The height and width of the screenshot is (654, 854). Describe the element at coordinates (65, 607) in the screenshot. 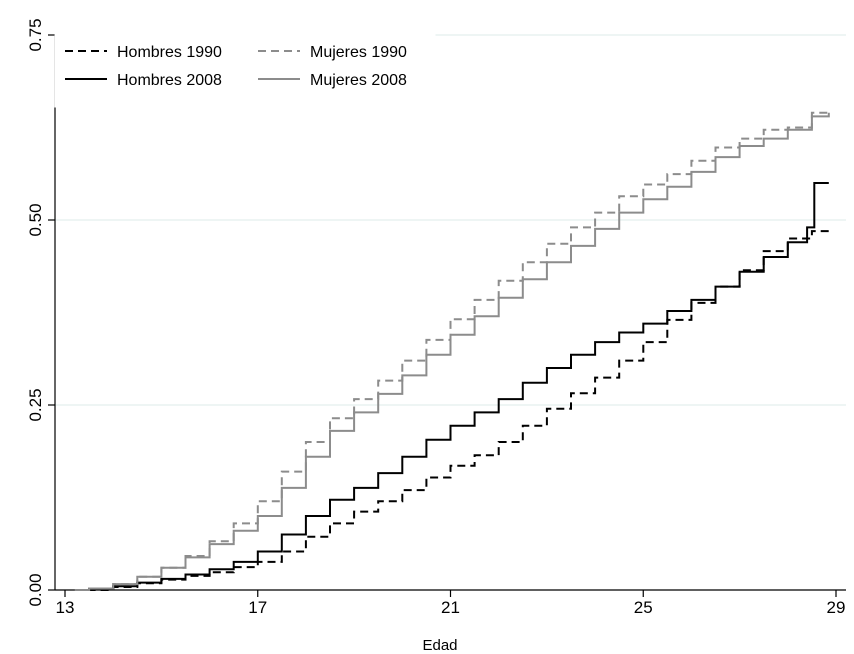

I see `x-tick-label: 13` at that location.